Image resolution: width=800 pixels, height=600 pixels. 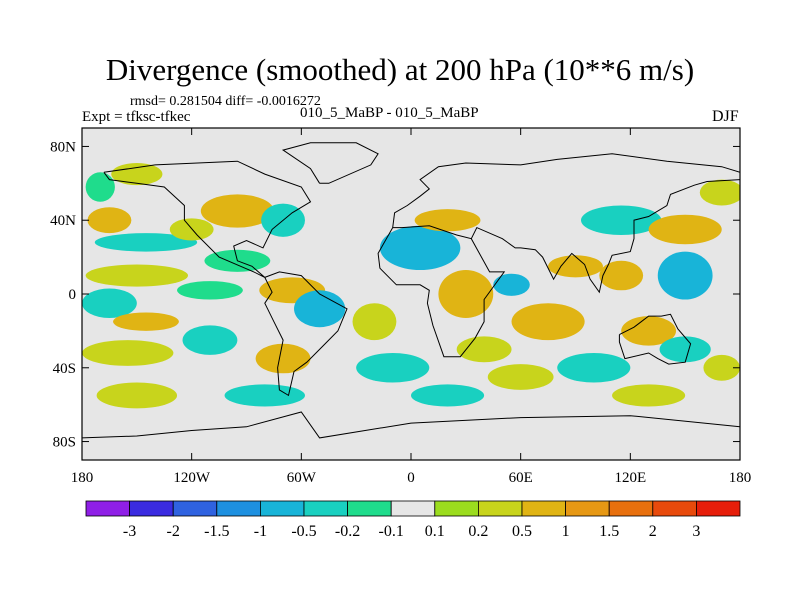 I want to click on x-tick-label-5: 120E, so click(x=630, y=478).